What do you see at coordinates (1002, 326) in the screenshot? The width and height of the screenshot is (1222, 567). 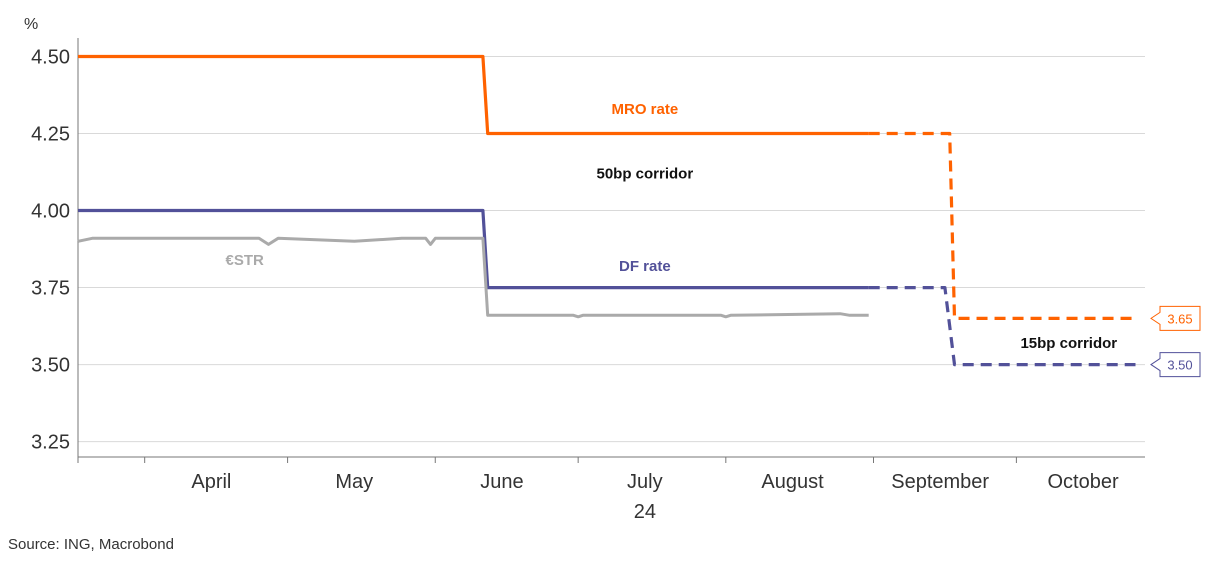 I see `series-line-df-rate-dashed` at bounding box center [1002, 326].